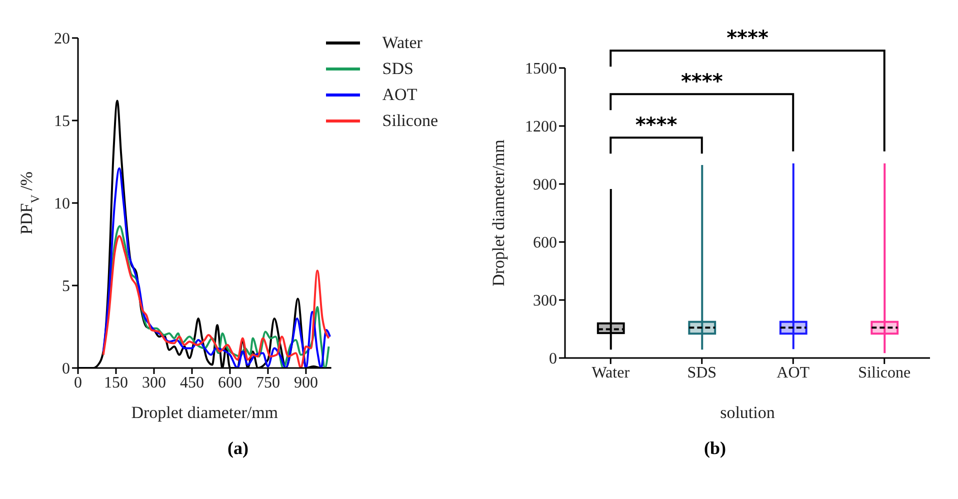 Image resolution: width=958 pixels, height=499 pixels. What do you see at coordinates (116, 383) in the screenshot?
I see `x-tick-label: 150` at bounding box center [116, 383].